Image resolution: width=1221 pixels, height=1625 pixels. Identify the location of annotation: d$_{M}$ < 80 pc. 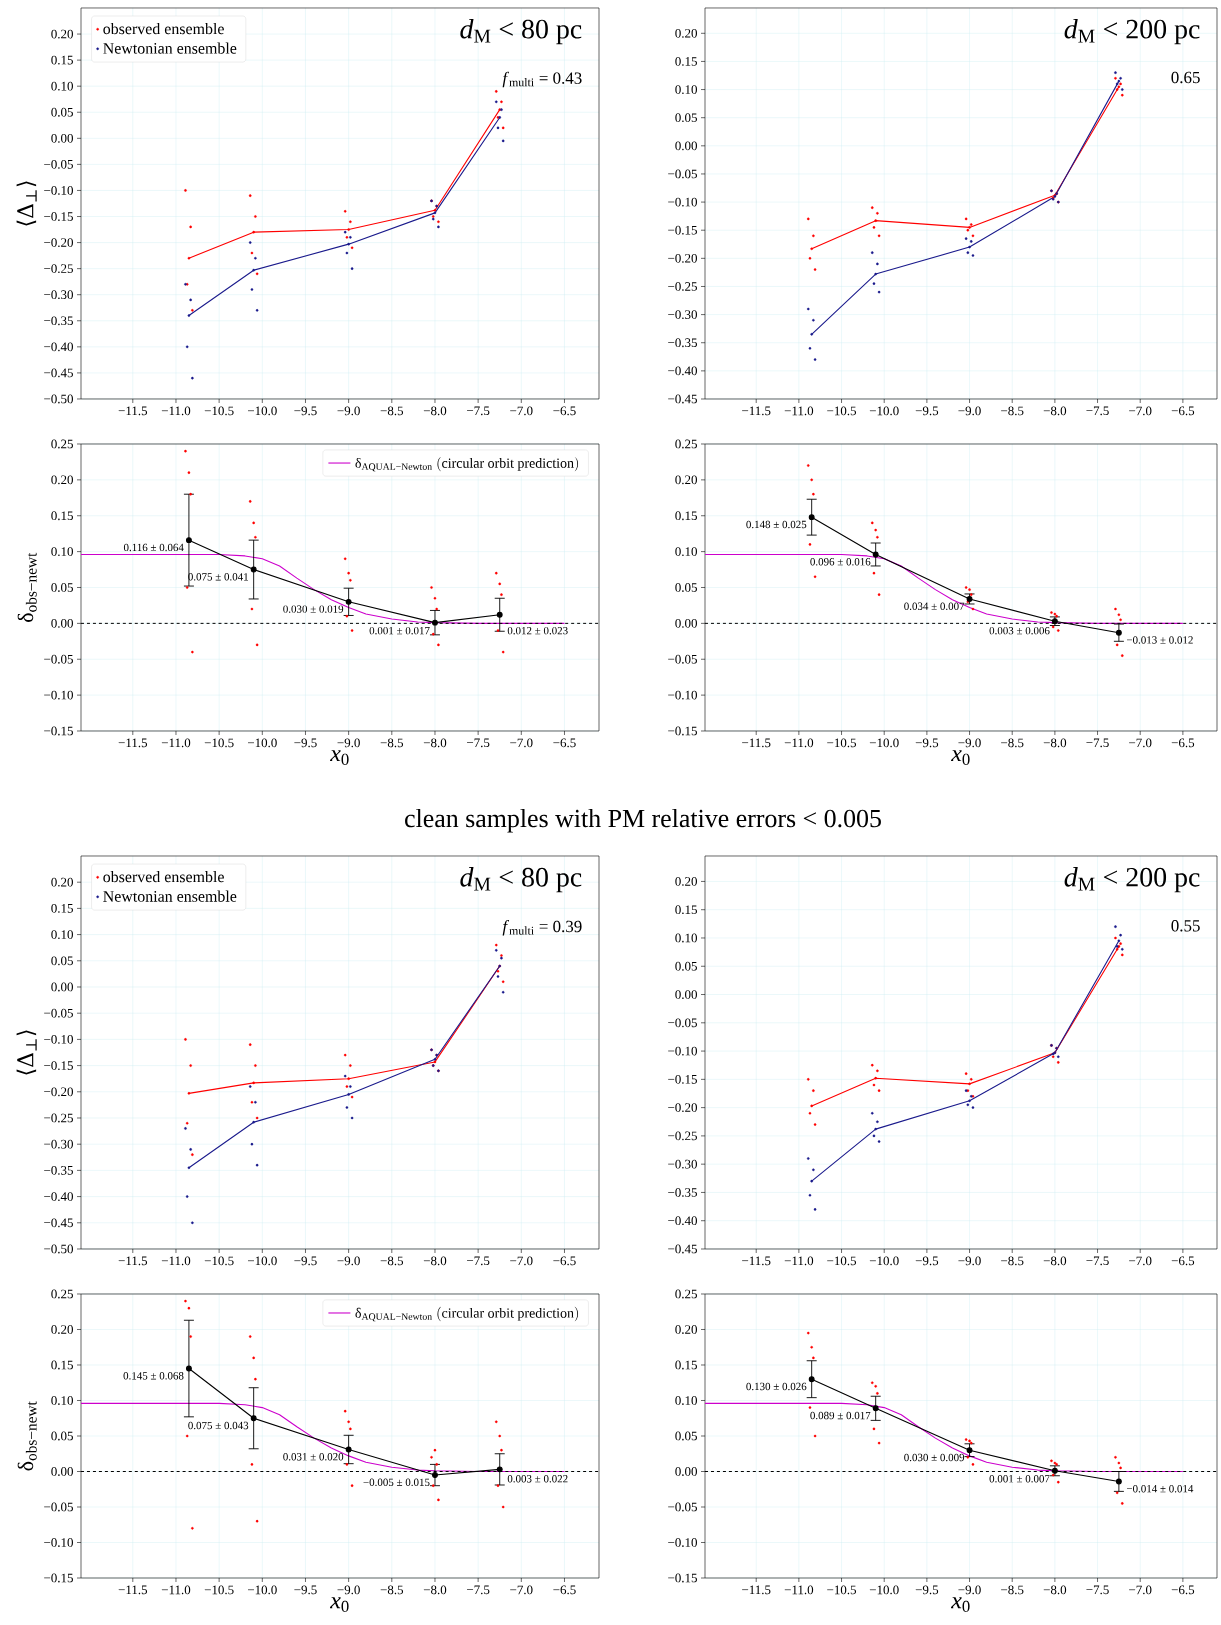
(521, 31).